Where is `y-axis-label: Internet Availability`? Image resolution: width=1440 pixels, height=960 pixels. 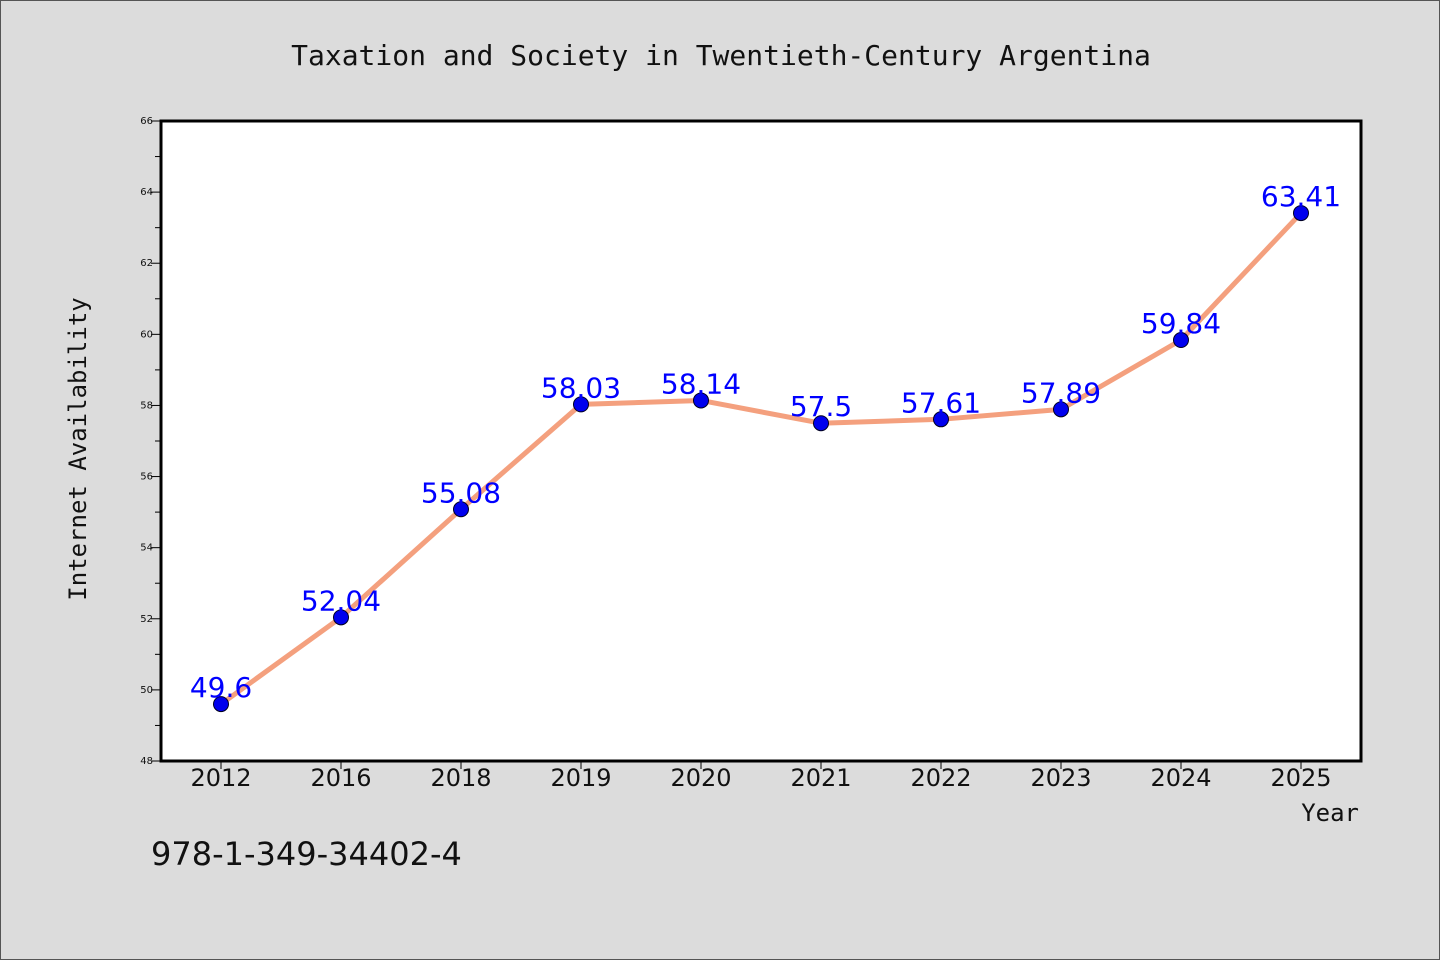 y-axis-label: Internet Availability is located at coordinates (78, 448).